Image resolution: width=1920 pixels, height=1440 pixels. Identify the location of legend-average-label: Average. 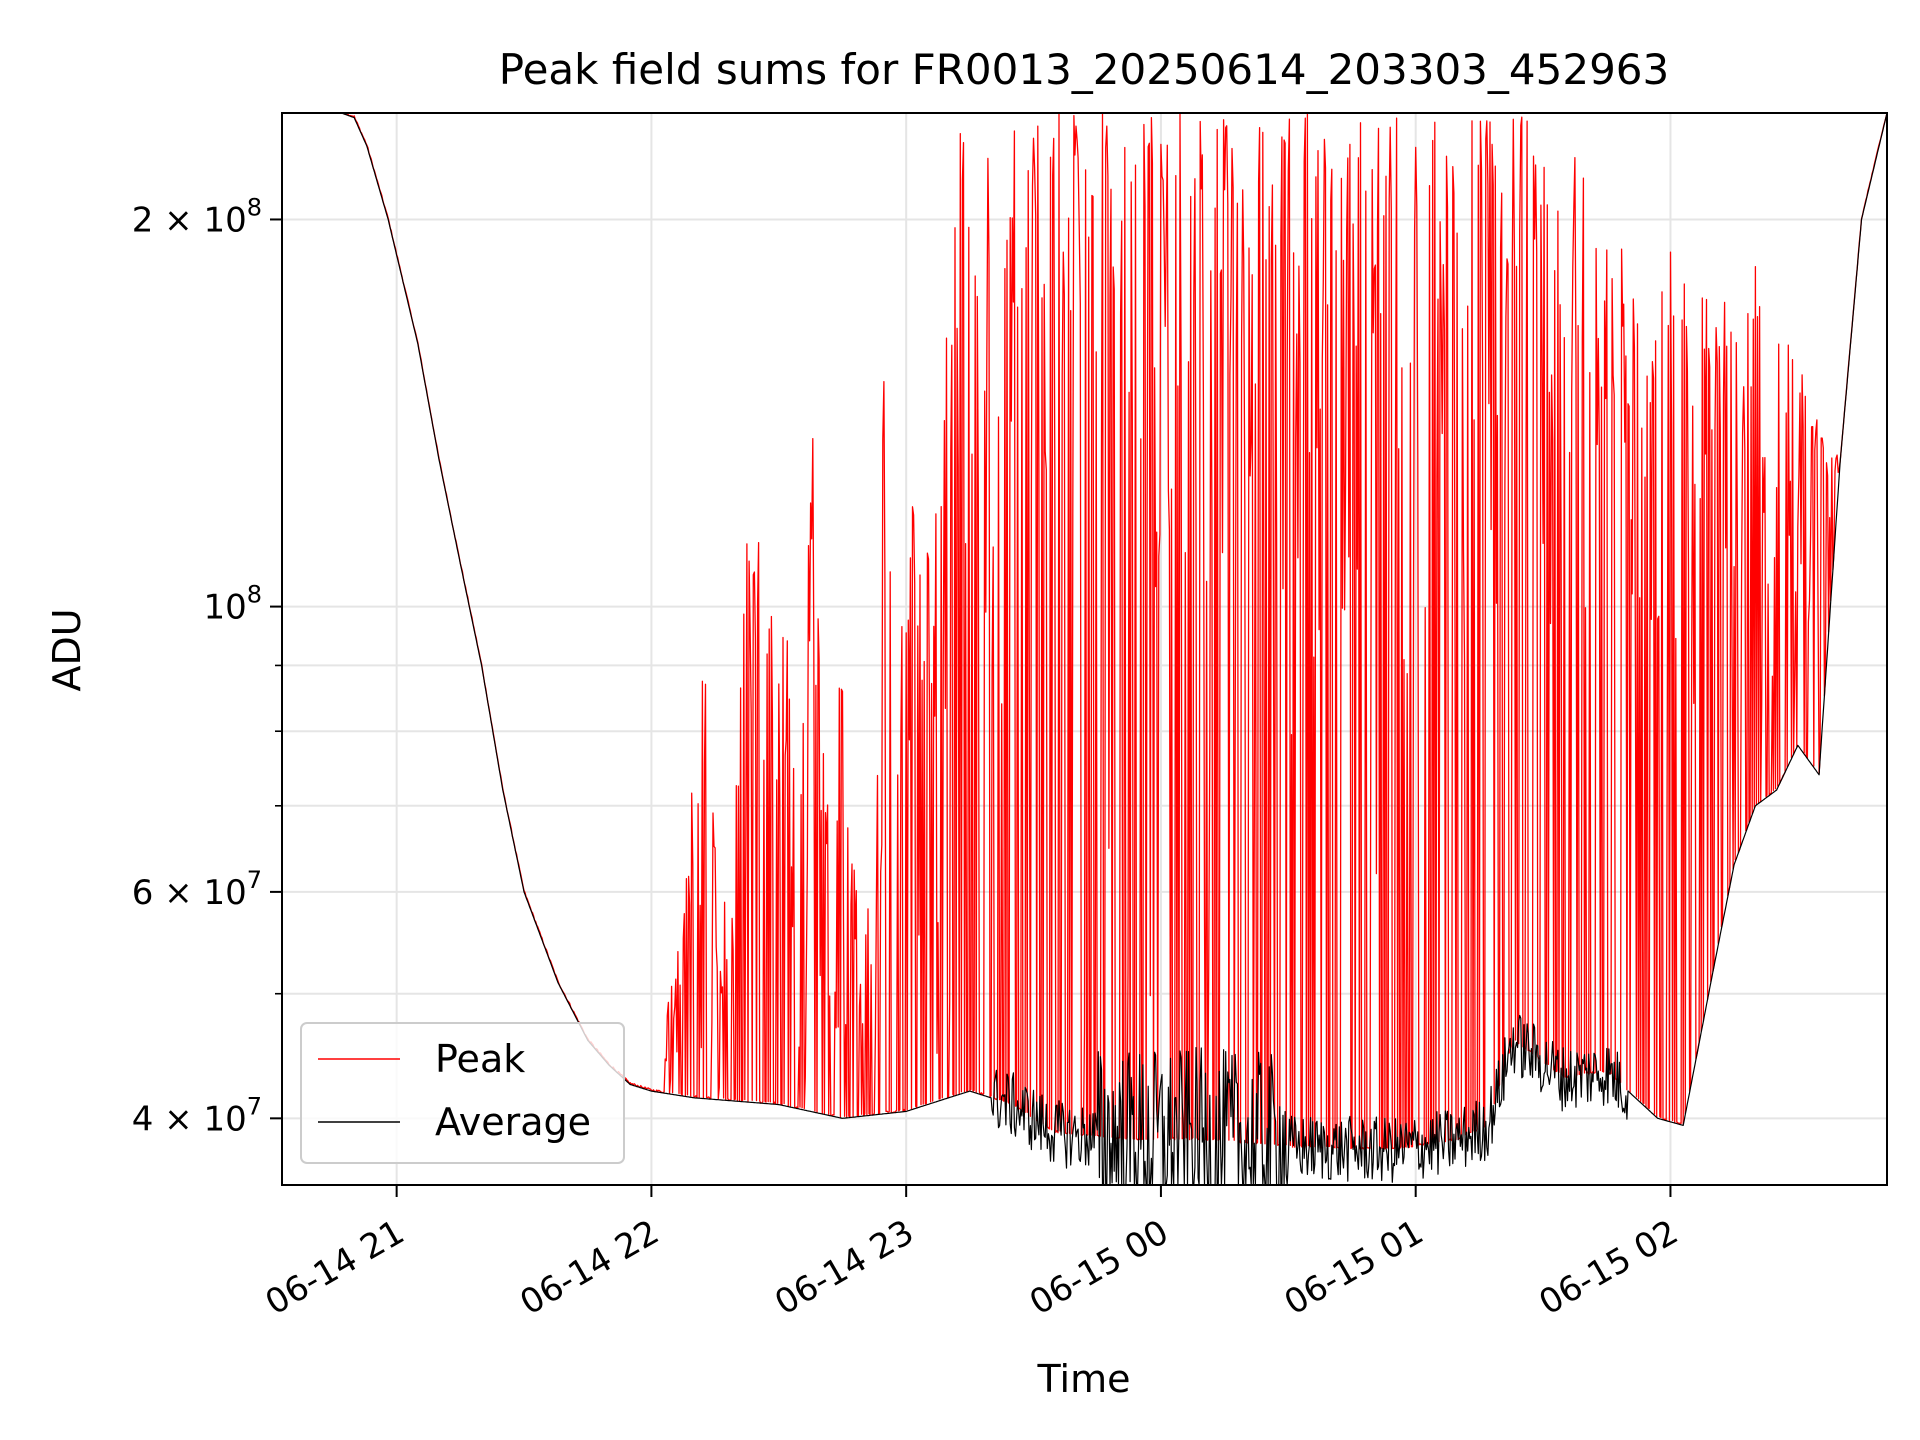
(513, 1122).